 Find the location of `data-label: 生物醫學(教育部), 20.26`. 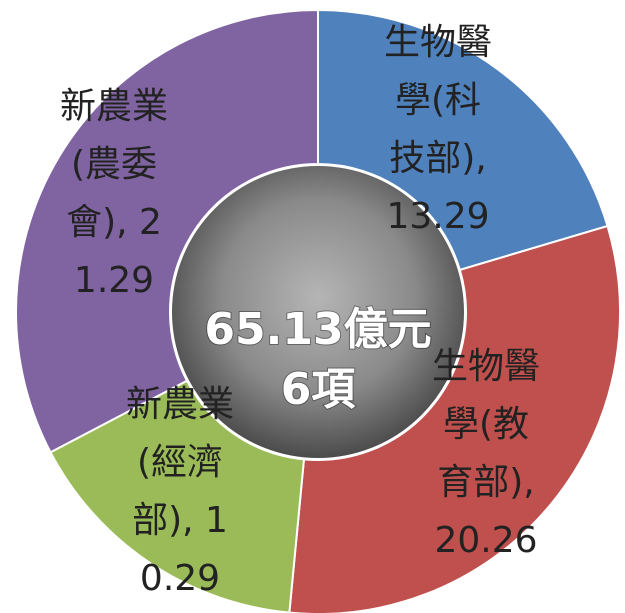

data-label: 生物醫學(教育部), 20.26 is located at coordinates (485, 453).